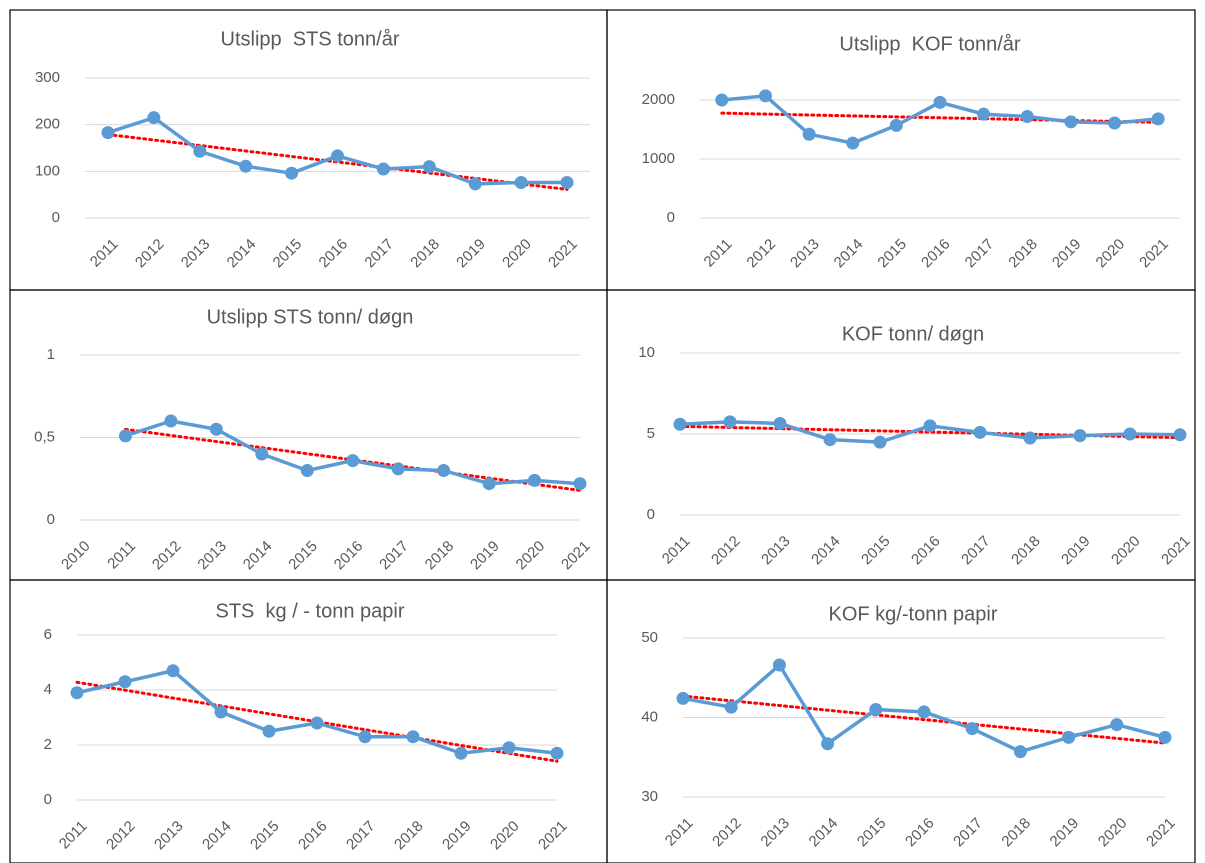  I want to click on x-tick-label: 2013, so click(196, 254).